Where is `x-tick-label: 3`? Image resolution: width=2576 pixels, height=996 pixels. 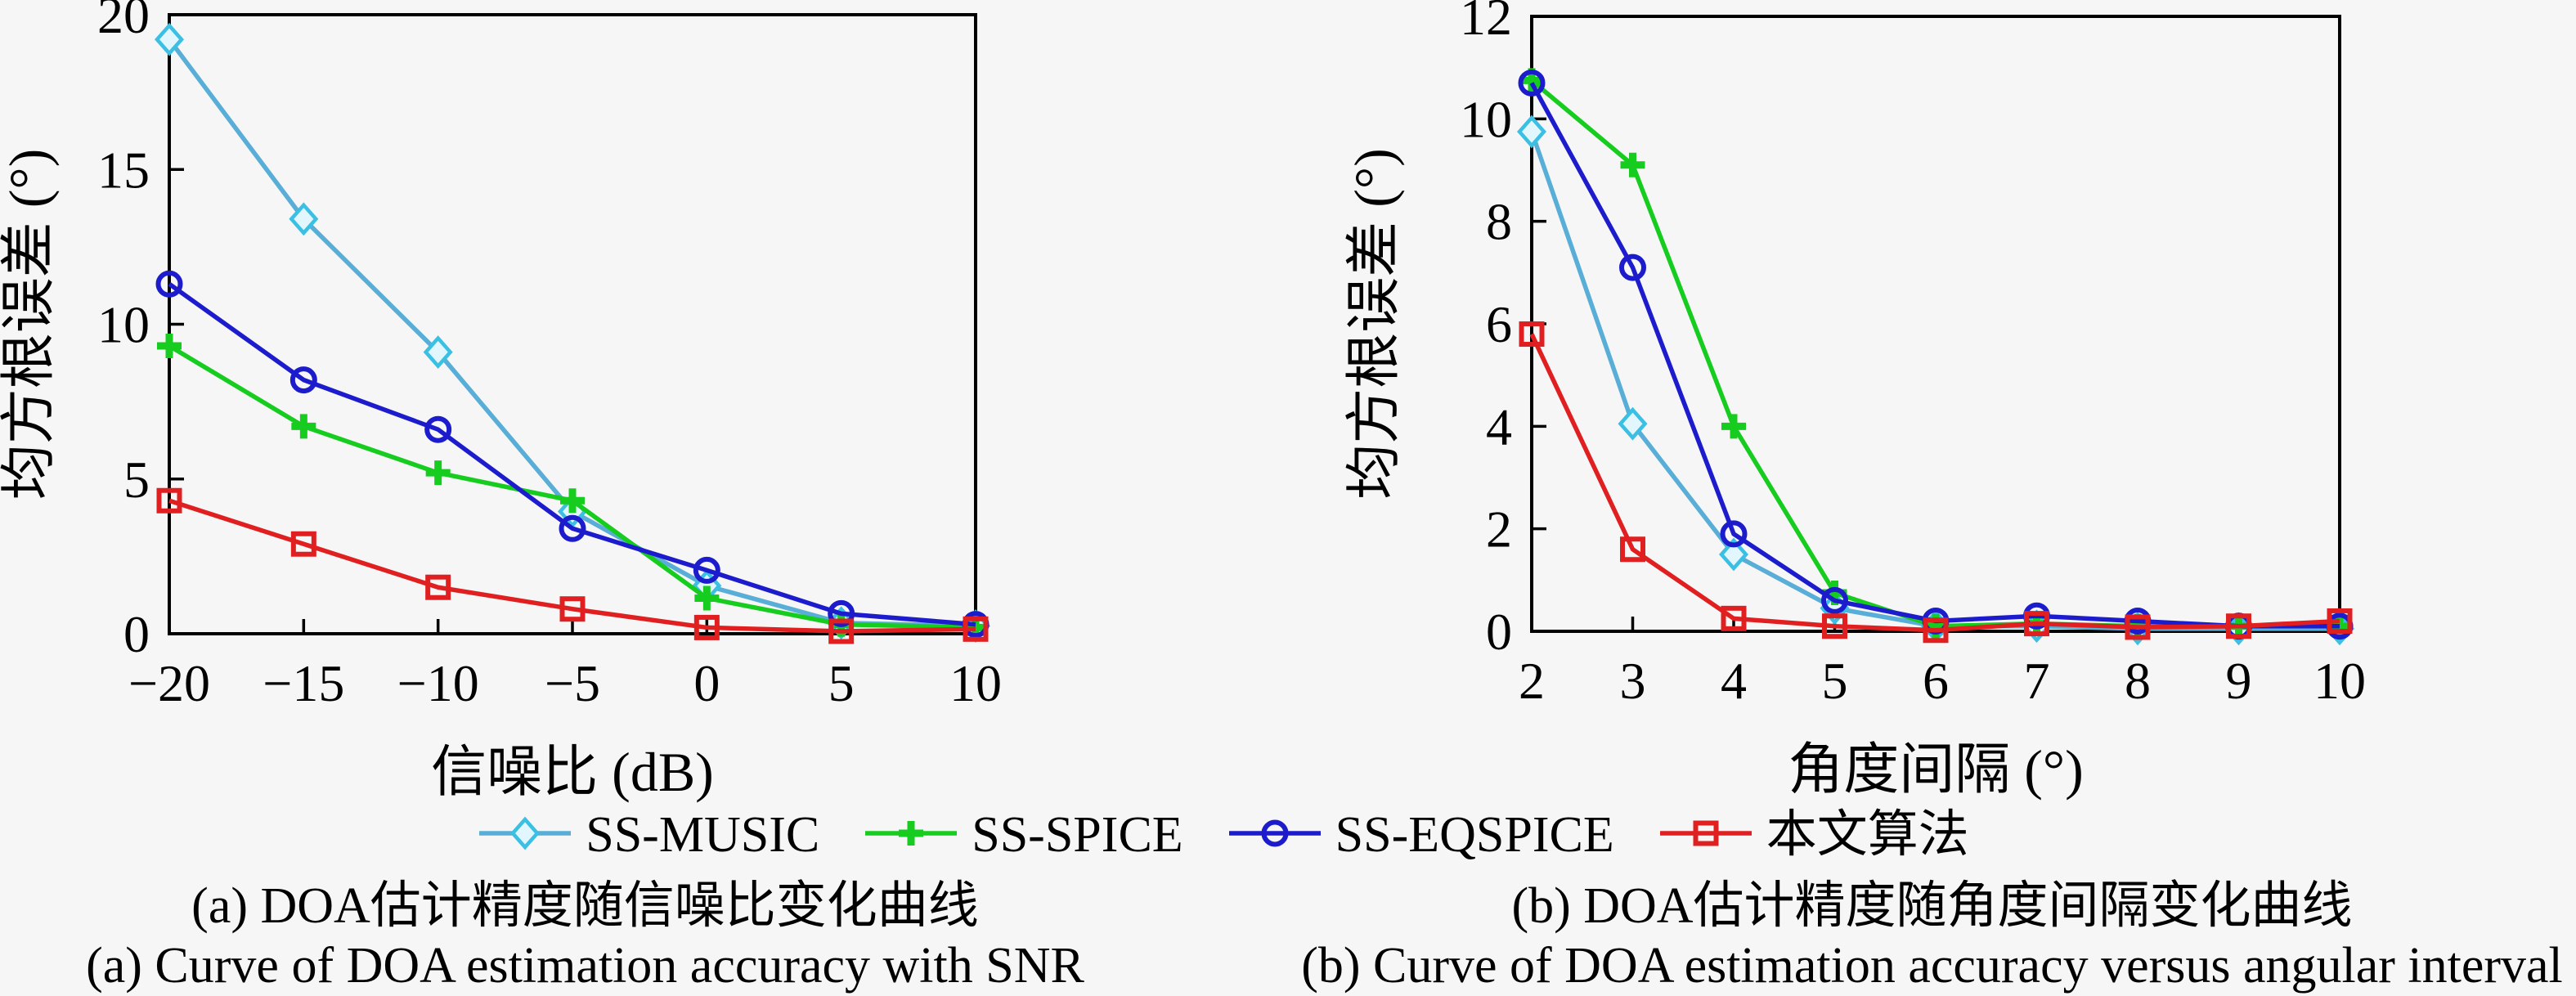
x-tick-label: 3 is located at coordinates (1633, 681).